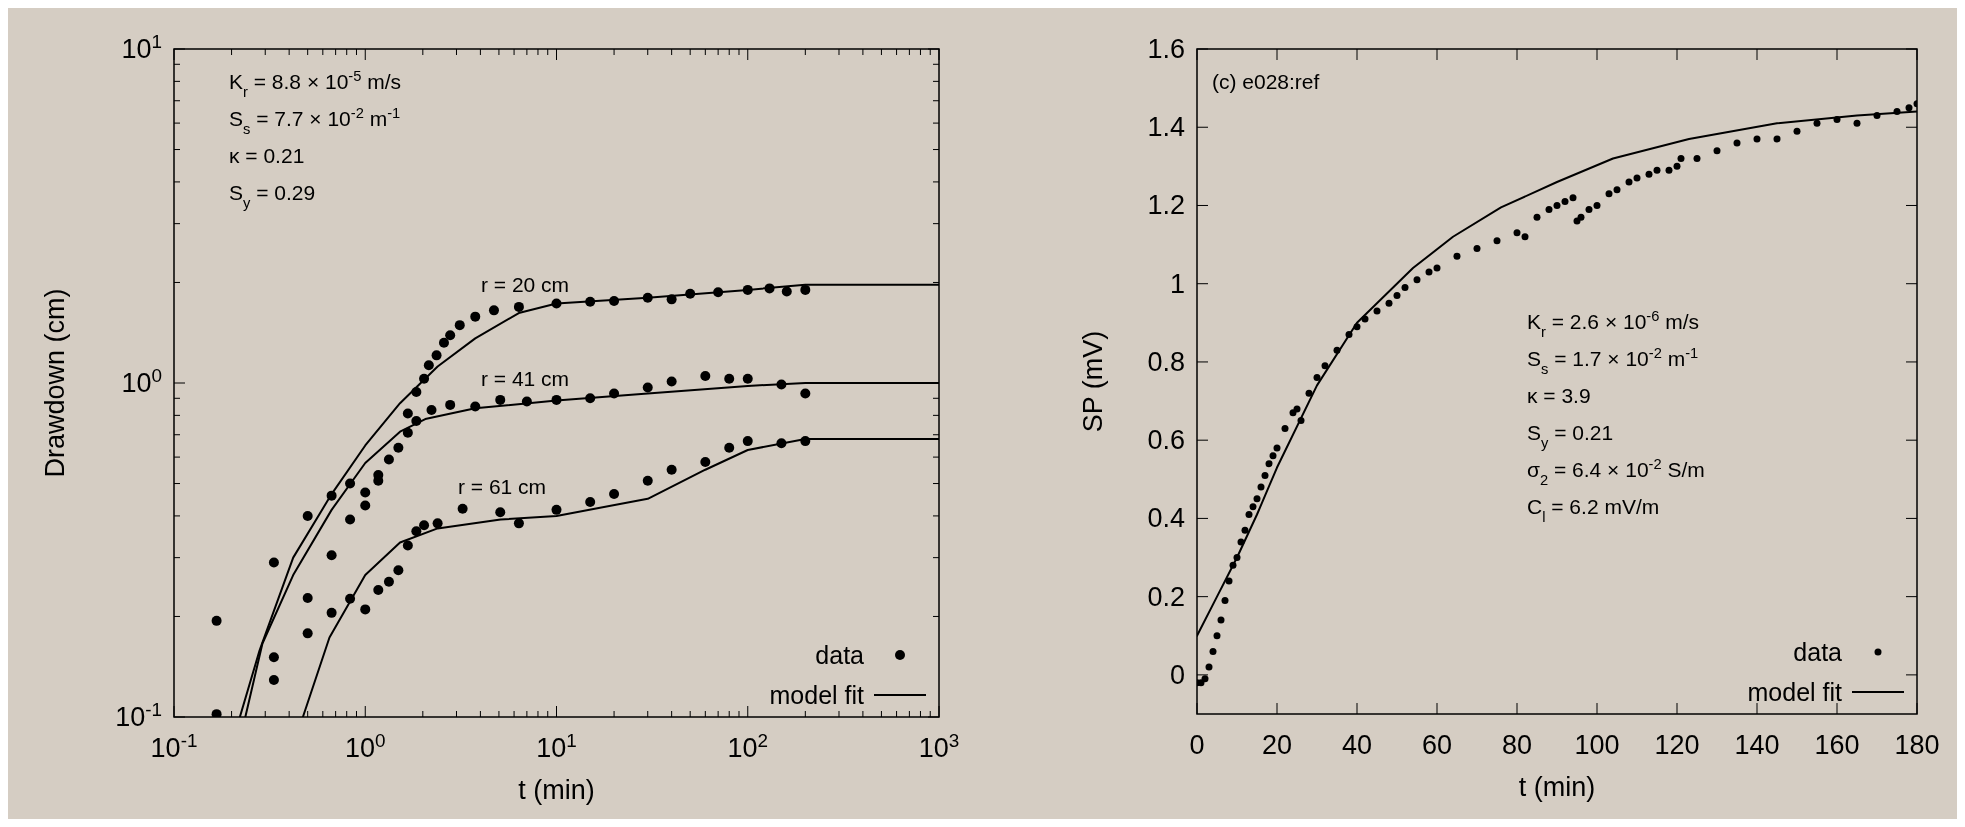 The width and height of the screenshot is (1965, 827). Describe the element at coordinates (365, 746) in the screenshot. I see `x-tick-label: 10$^{0}$` at that location.